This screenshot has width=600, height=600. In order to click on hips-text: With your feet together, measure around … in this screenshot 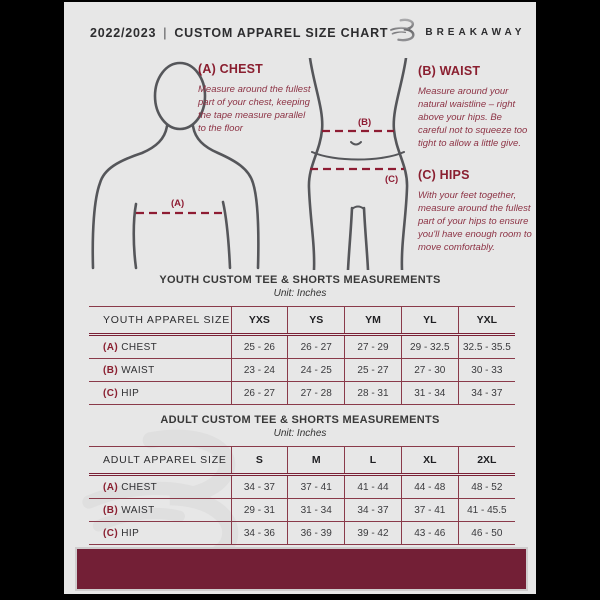, I will do `click(475, 221)`.